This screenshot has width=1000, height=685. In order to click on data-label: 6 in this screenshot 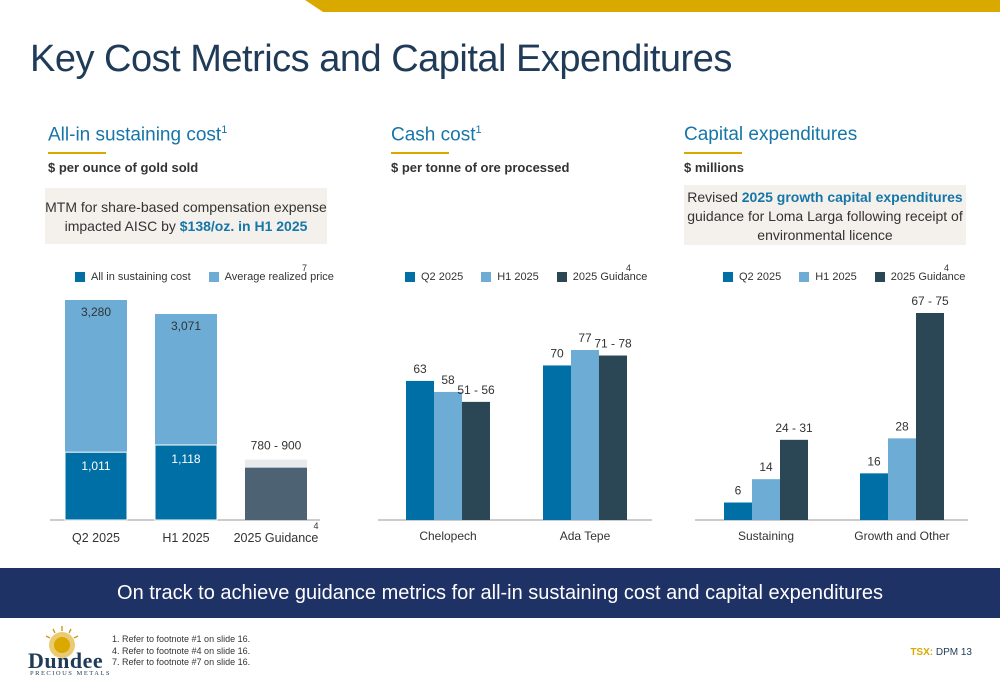, I will do `click(738, 491)`.